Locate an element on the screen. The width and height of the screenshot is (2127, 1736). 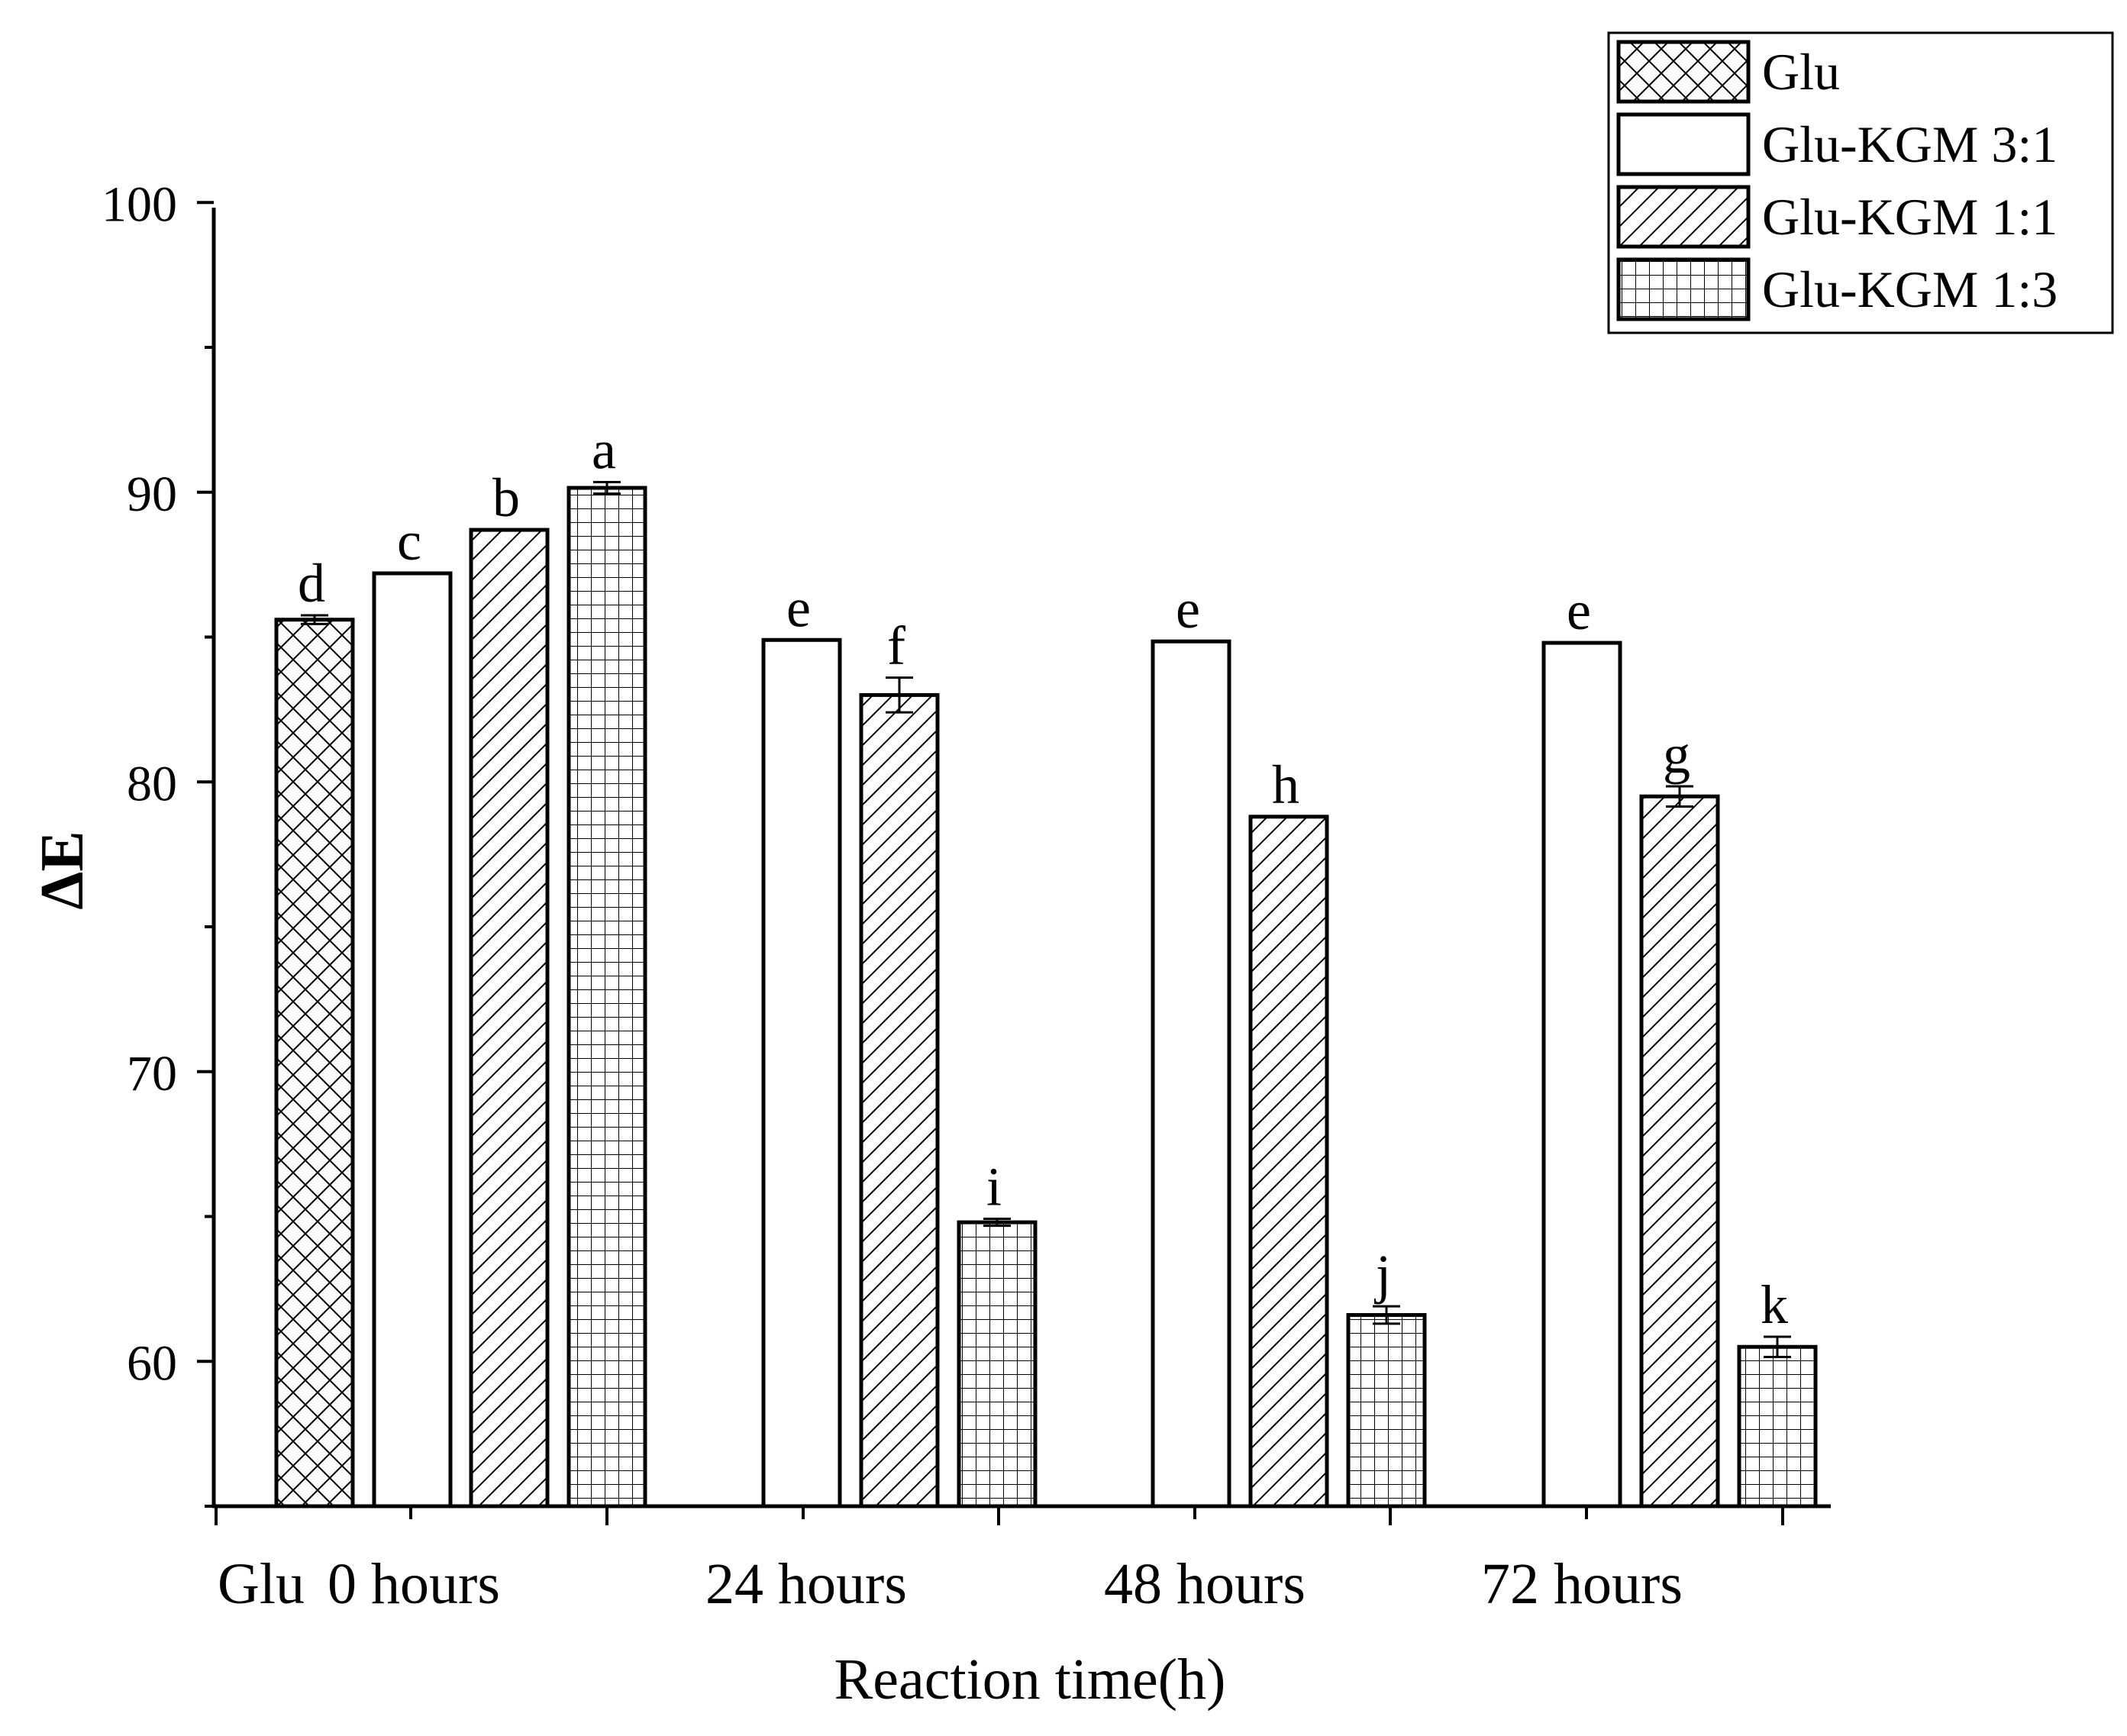
y-tick-label: 70 is located at coordinates (152, 1074).